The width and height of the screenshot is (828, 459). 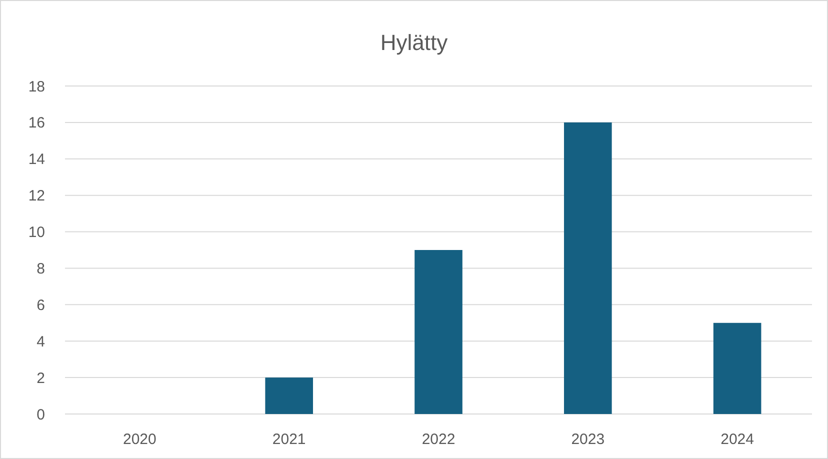 I want to click on x-tick-label: 2024, so click(x=737, y=439).